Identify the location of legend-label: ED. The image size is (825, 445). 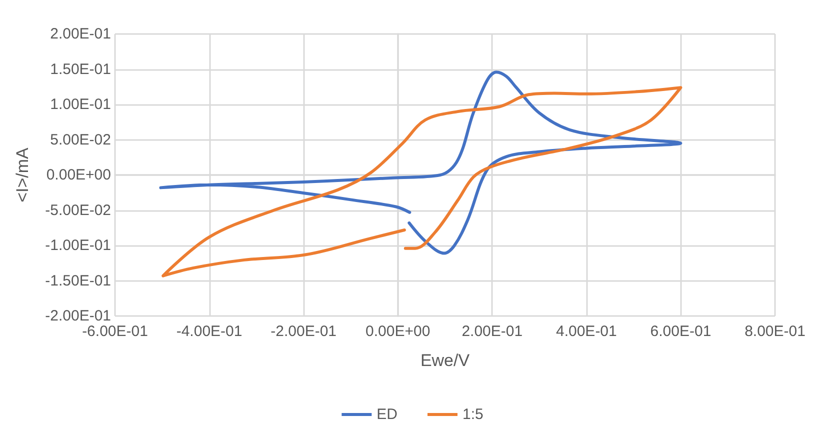
(387, 414).